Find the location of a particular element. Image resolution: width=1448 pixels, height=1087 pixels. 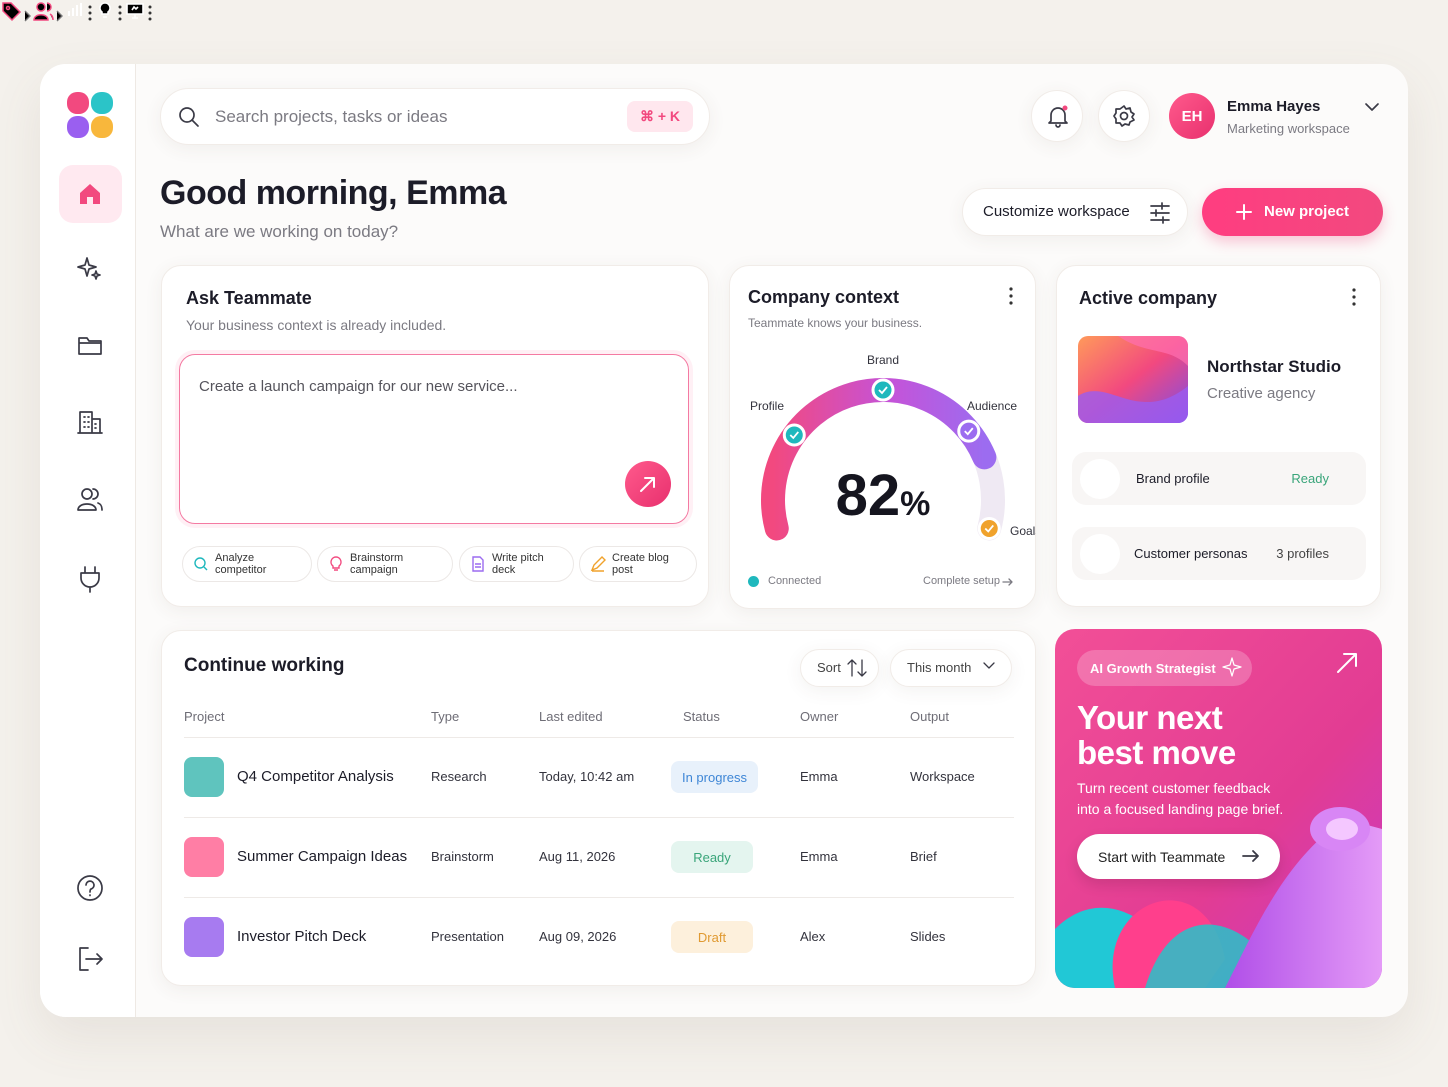

chip: Create blog post is located at coordinates (638, 564).